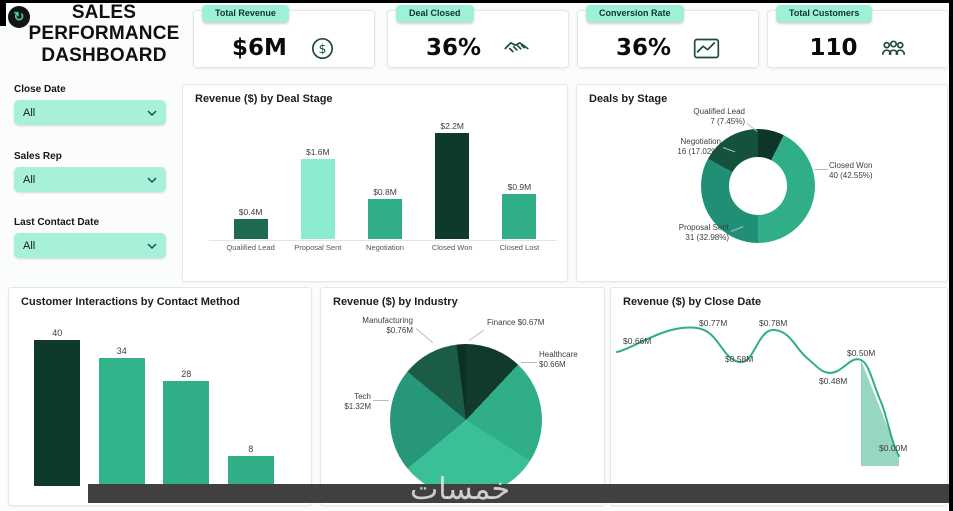  I want to click on bar-category-label: Closed Won, so click(452, 247).